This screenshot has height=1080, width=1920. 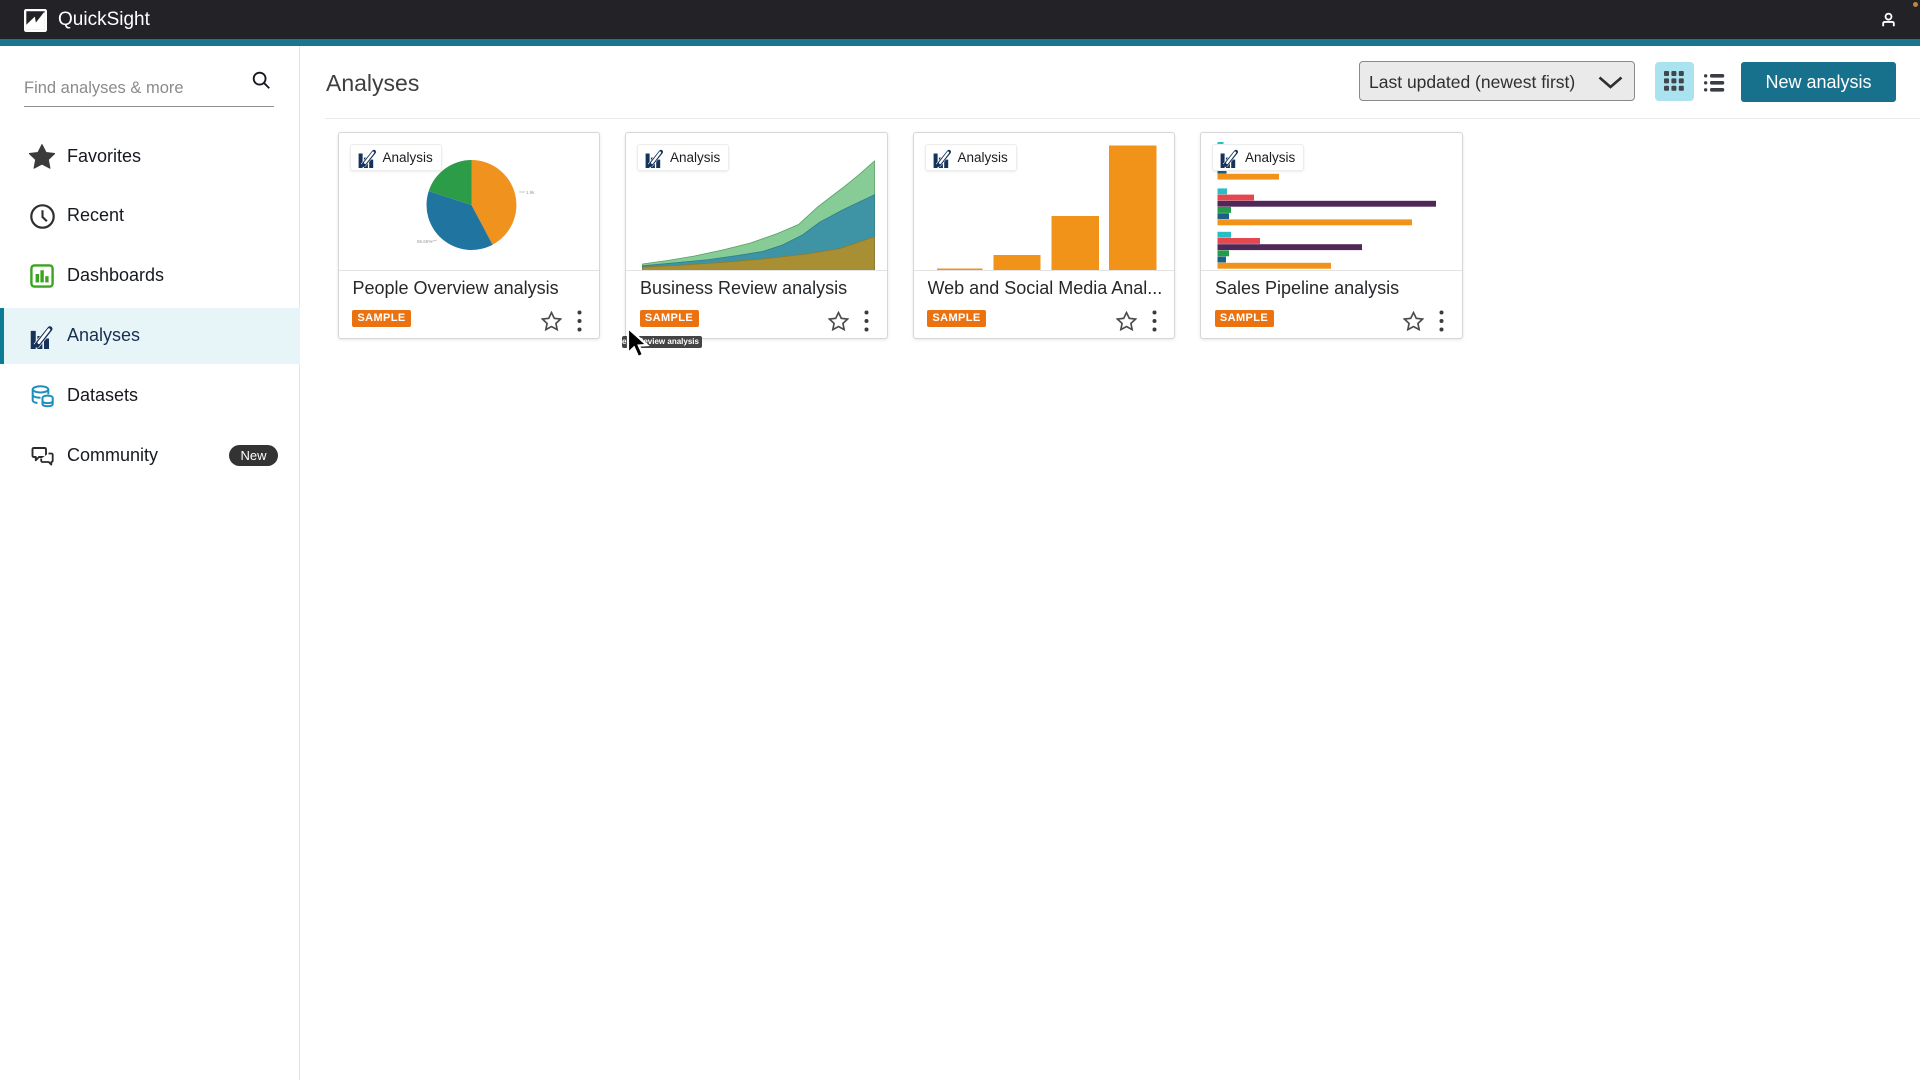 What do you see at coordinates (530, 192) in the screenshot?
I see `svg-text: 1.9k` at bounding box center [530, 192].